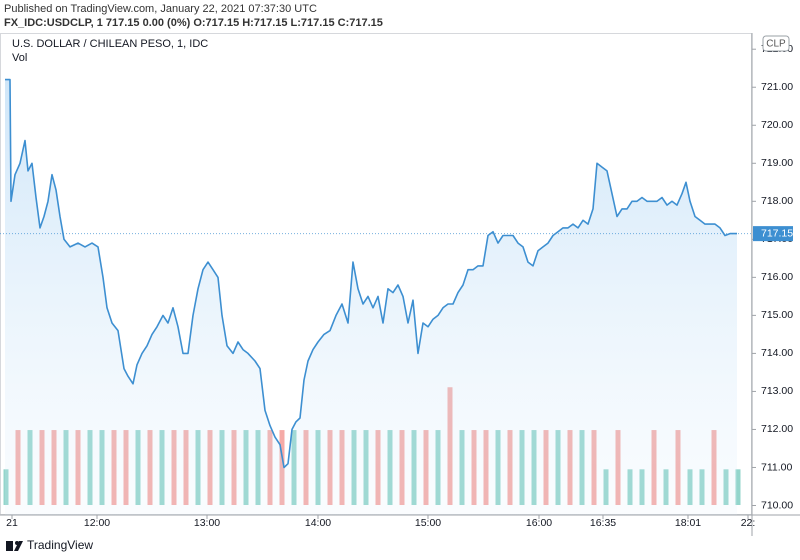 The width and height of the screenshot is (800, 560). What do you see at coordinates (539, 523) in the screenshot?
I see `x-tick-label: 16:00` at bounding box center [539, 523].